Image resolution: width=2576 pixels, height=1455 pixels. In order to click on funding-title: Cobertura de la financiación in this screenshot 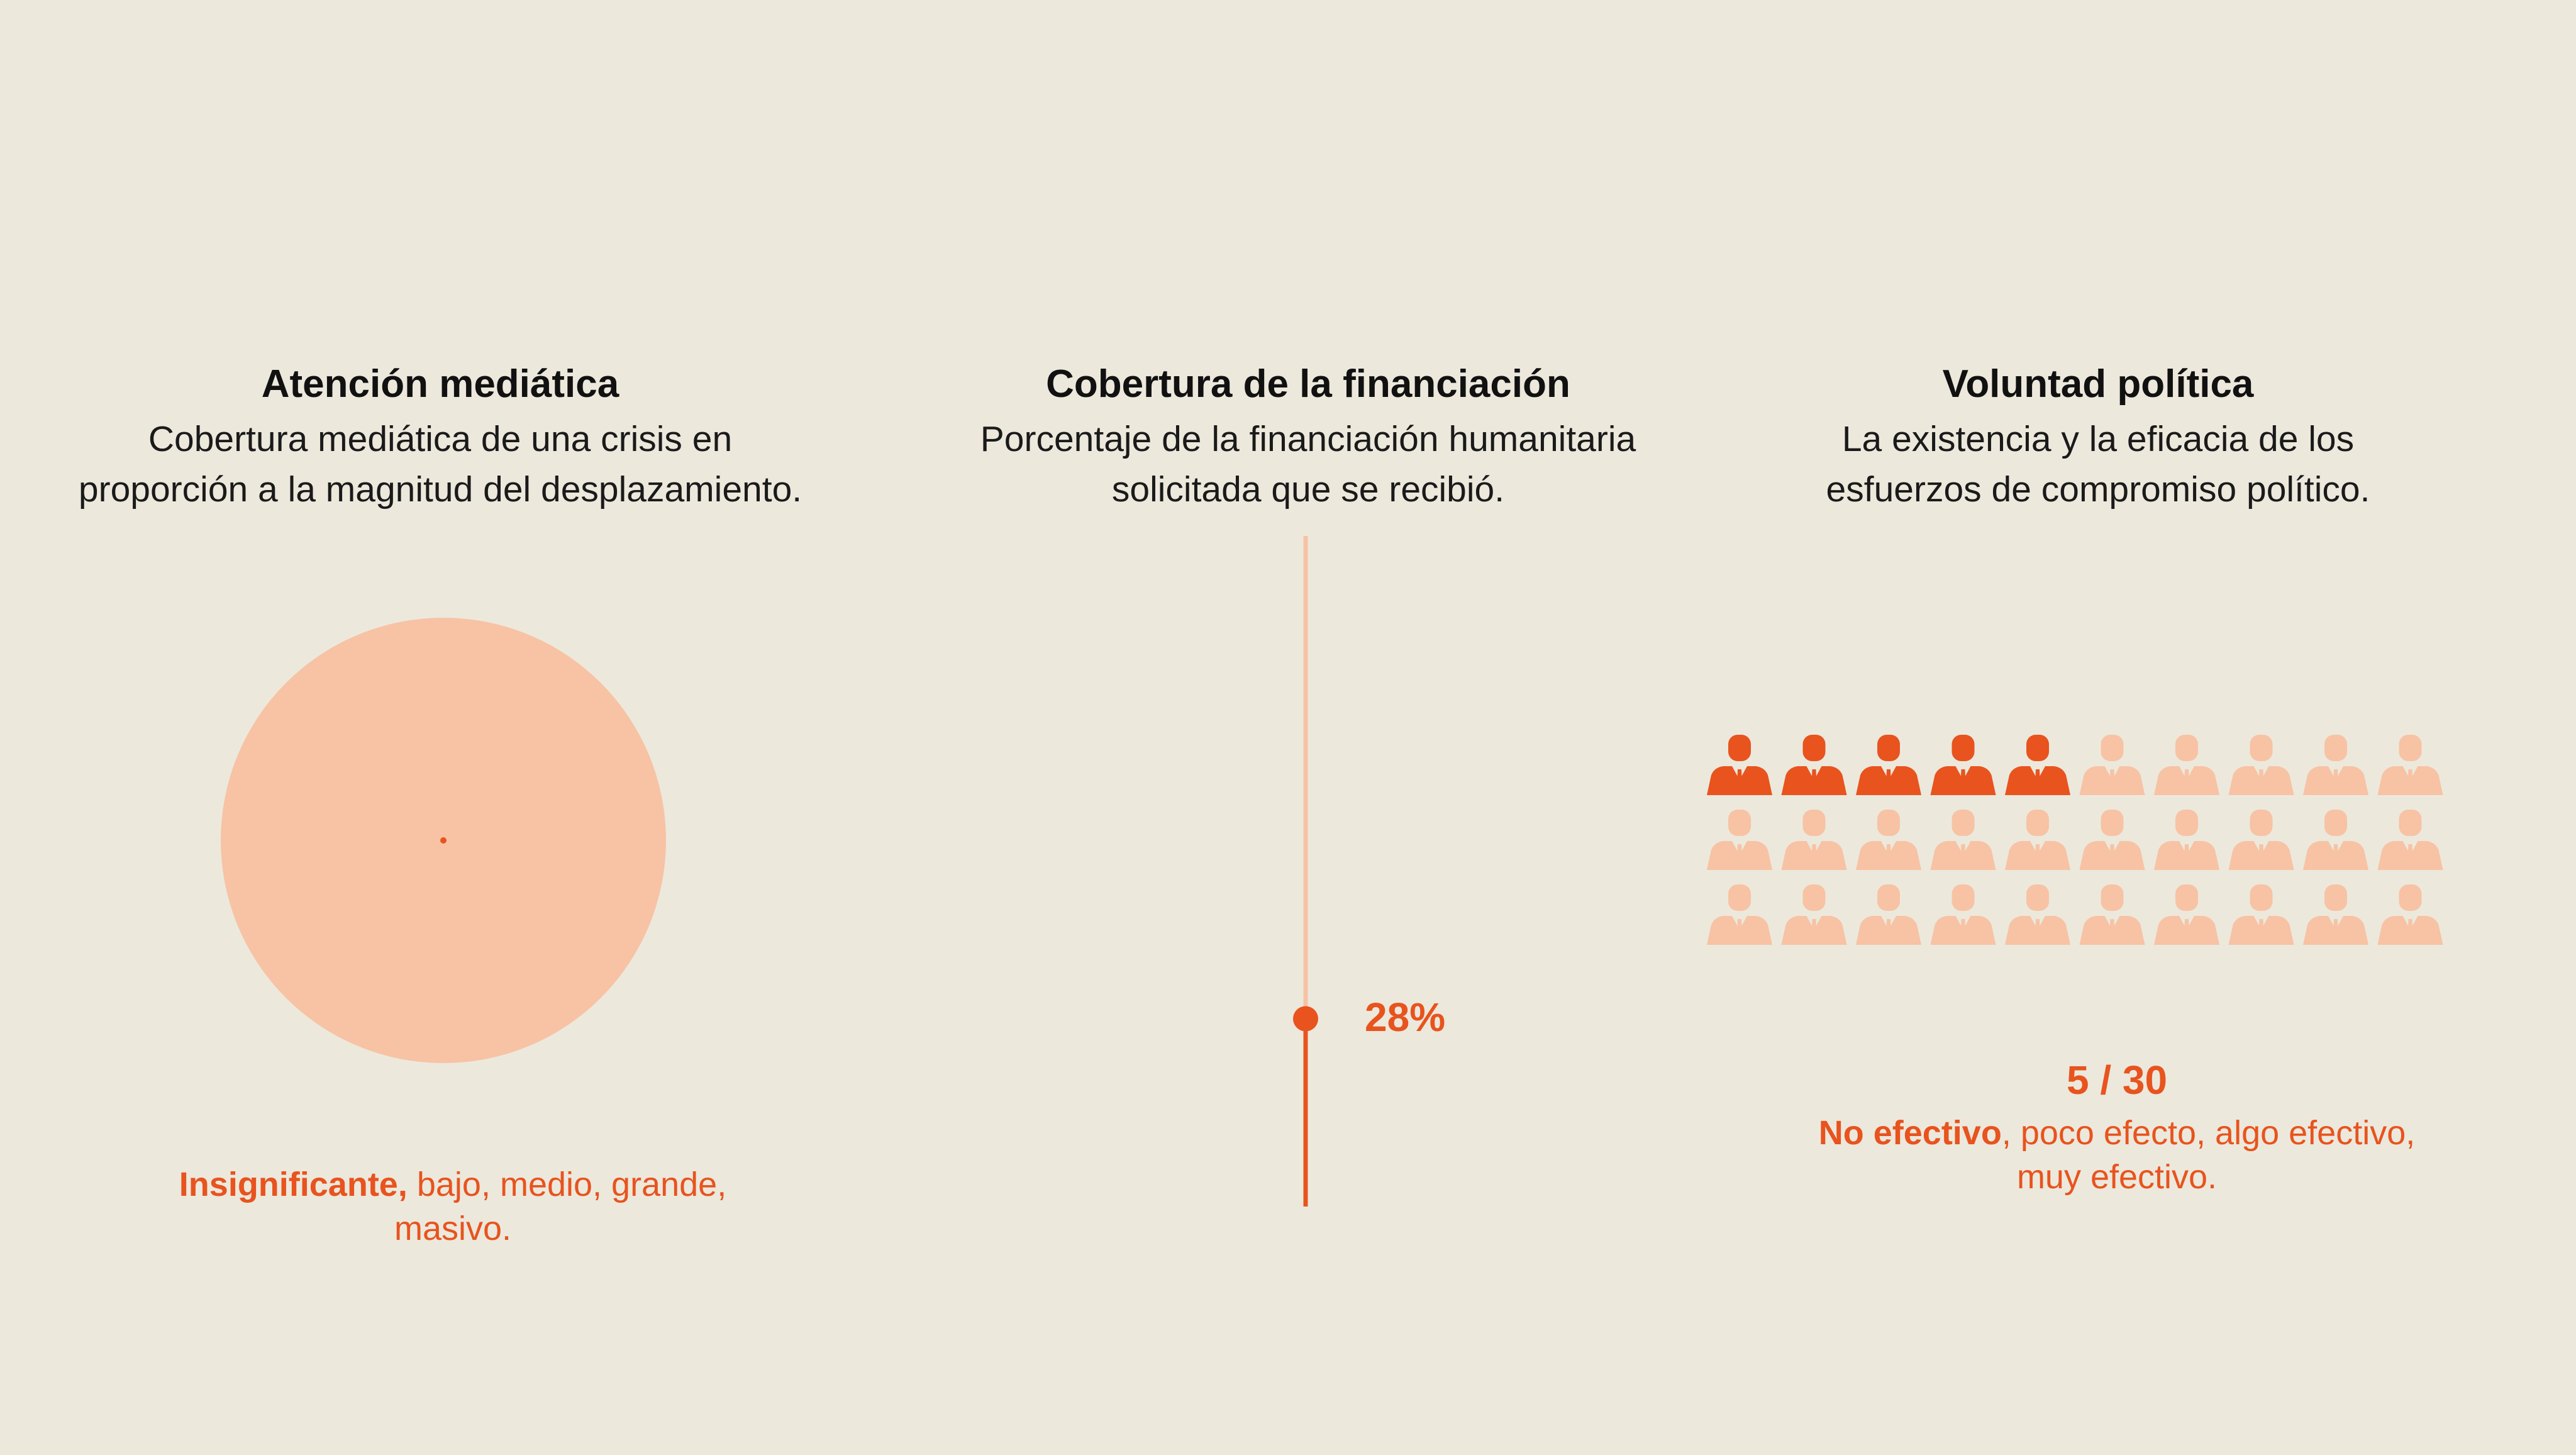, I will do `click(1308, 384)`.